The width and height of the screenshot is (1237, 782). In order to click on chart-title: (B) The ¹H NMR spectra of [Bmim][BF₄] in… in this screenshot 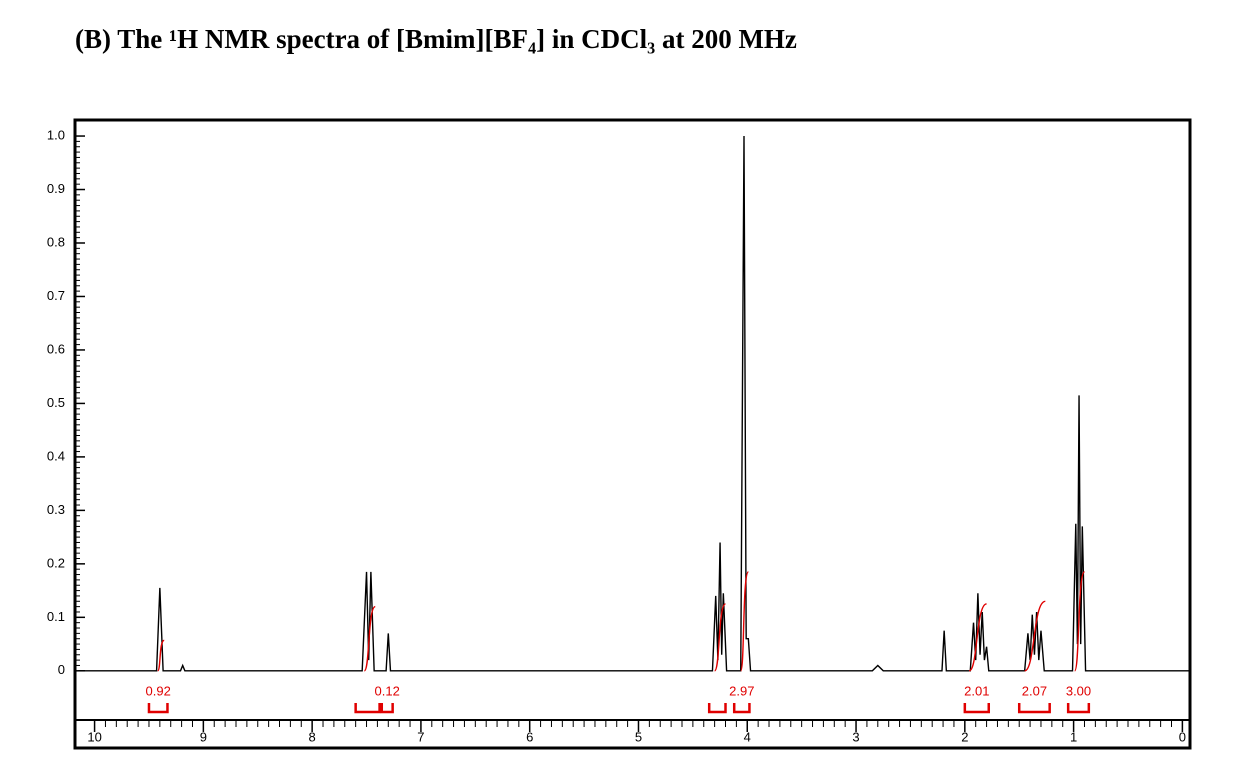, I will do `click(436, 39)`.